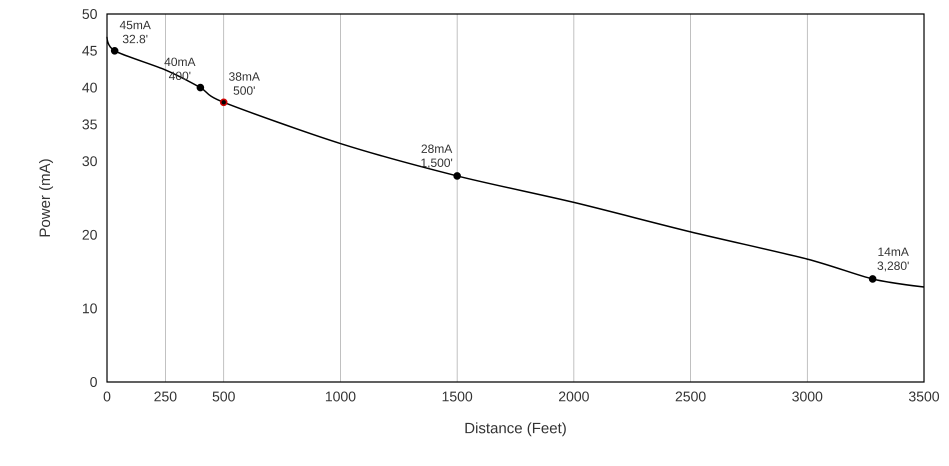 Image resolution: width=949 pixels, height=466 pixels. I want to click on y-tick-label: 20, so click(89, 235).